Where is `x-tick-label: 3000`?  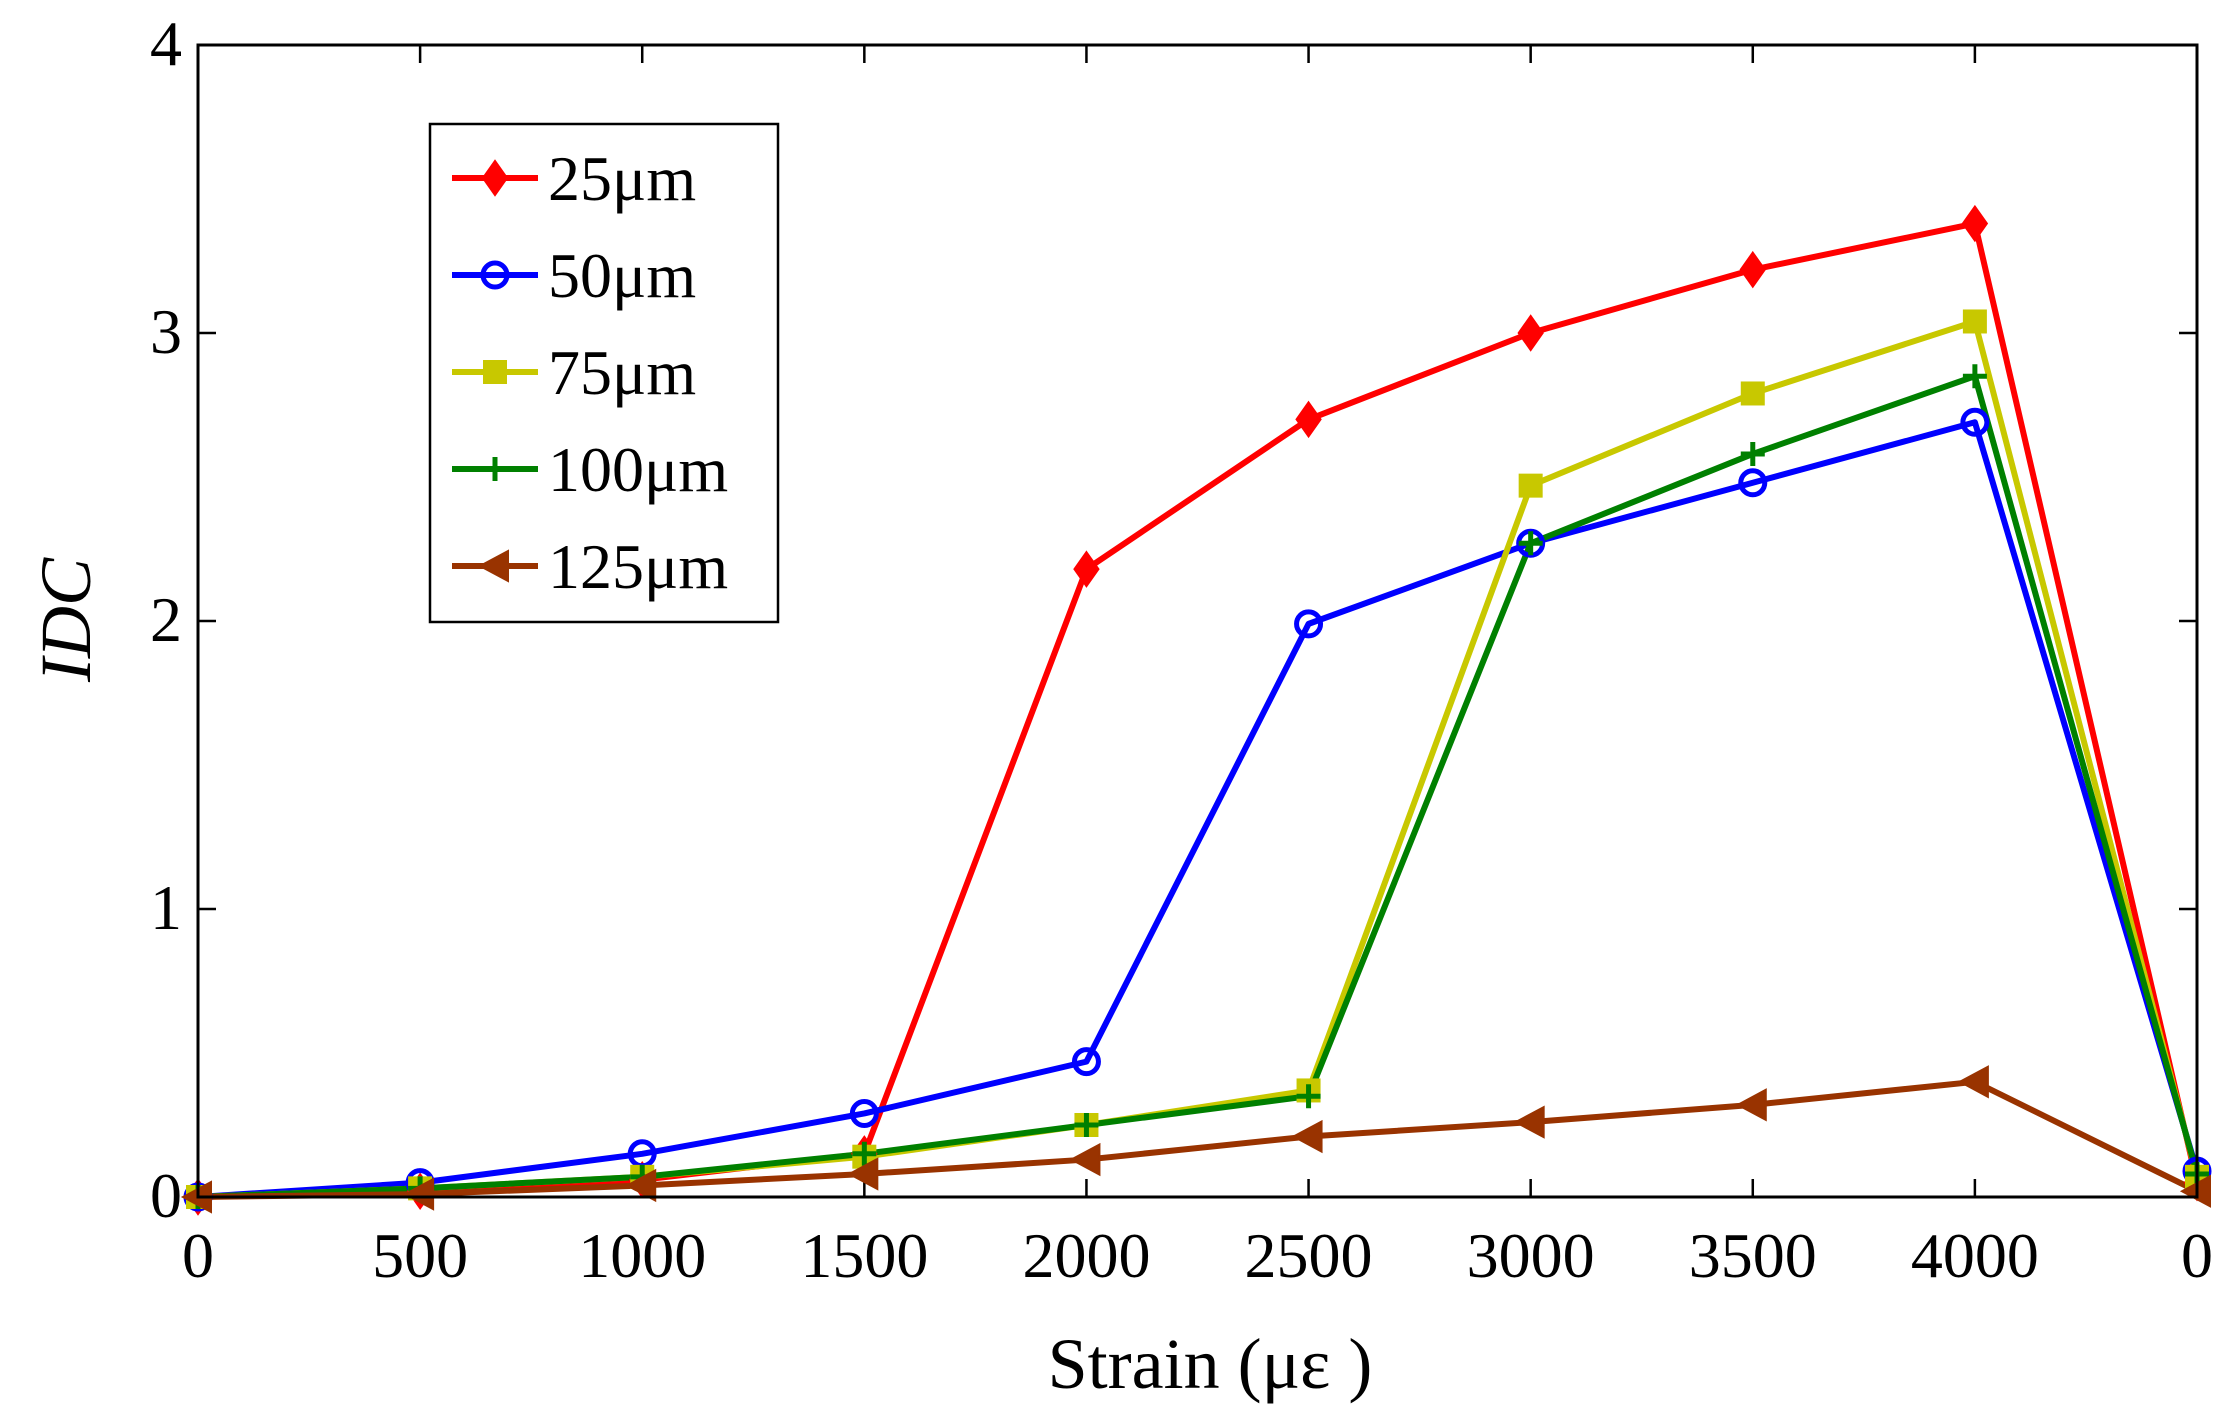
x-tick-label: 3000 is located at coordinates (1531, 1255).